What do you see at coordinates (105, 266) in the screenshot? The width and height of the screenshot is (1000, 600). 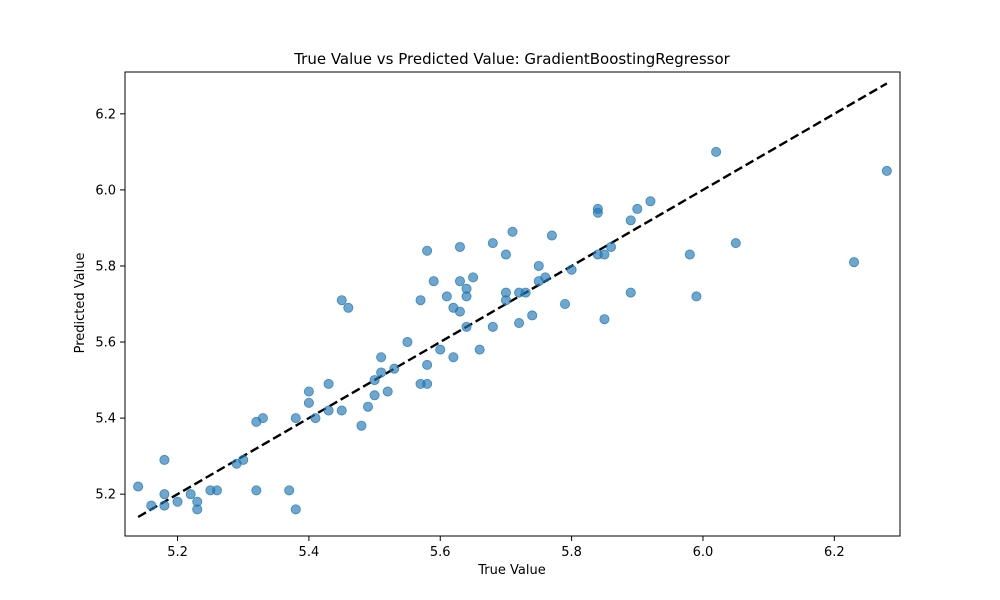 I see `y-tick-label: 5.8` at bounding box center [105, 266].